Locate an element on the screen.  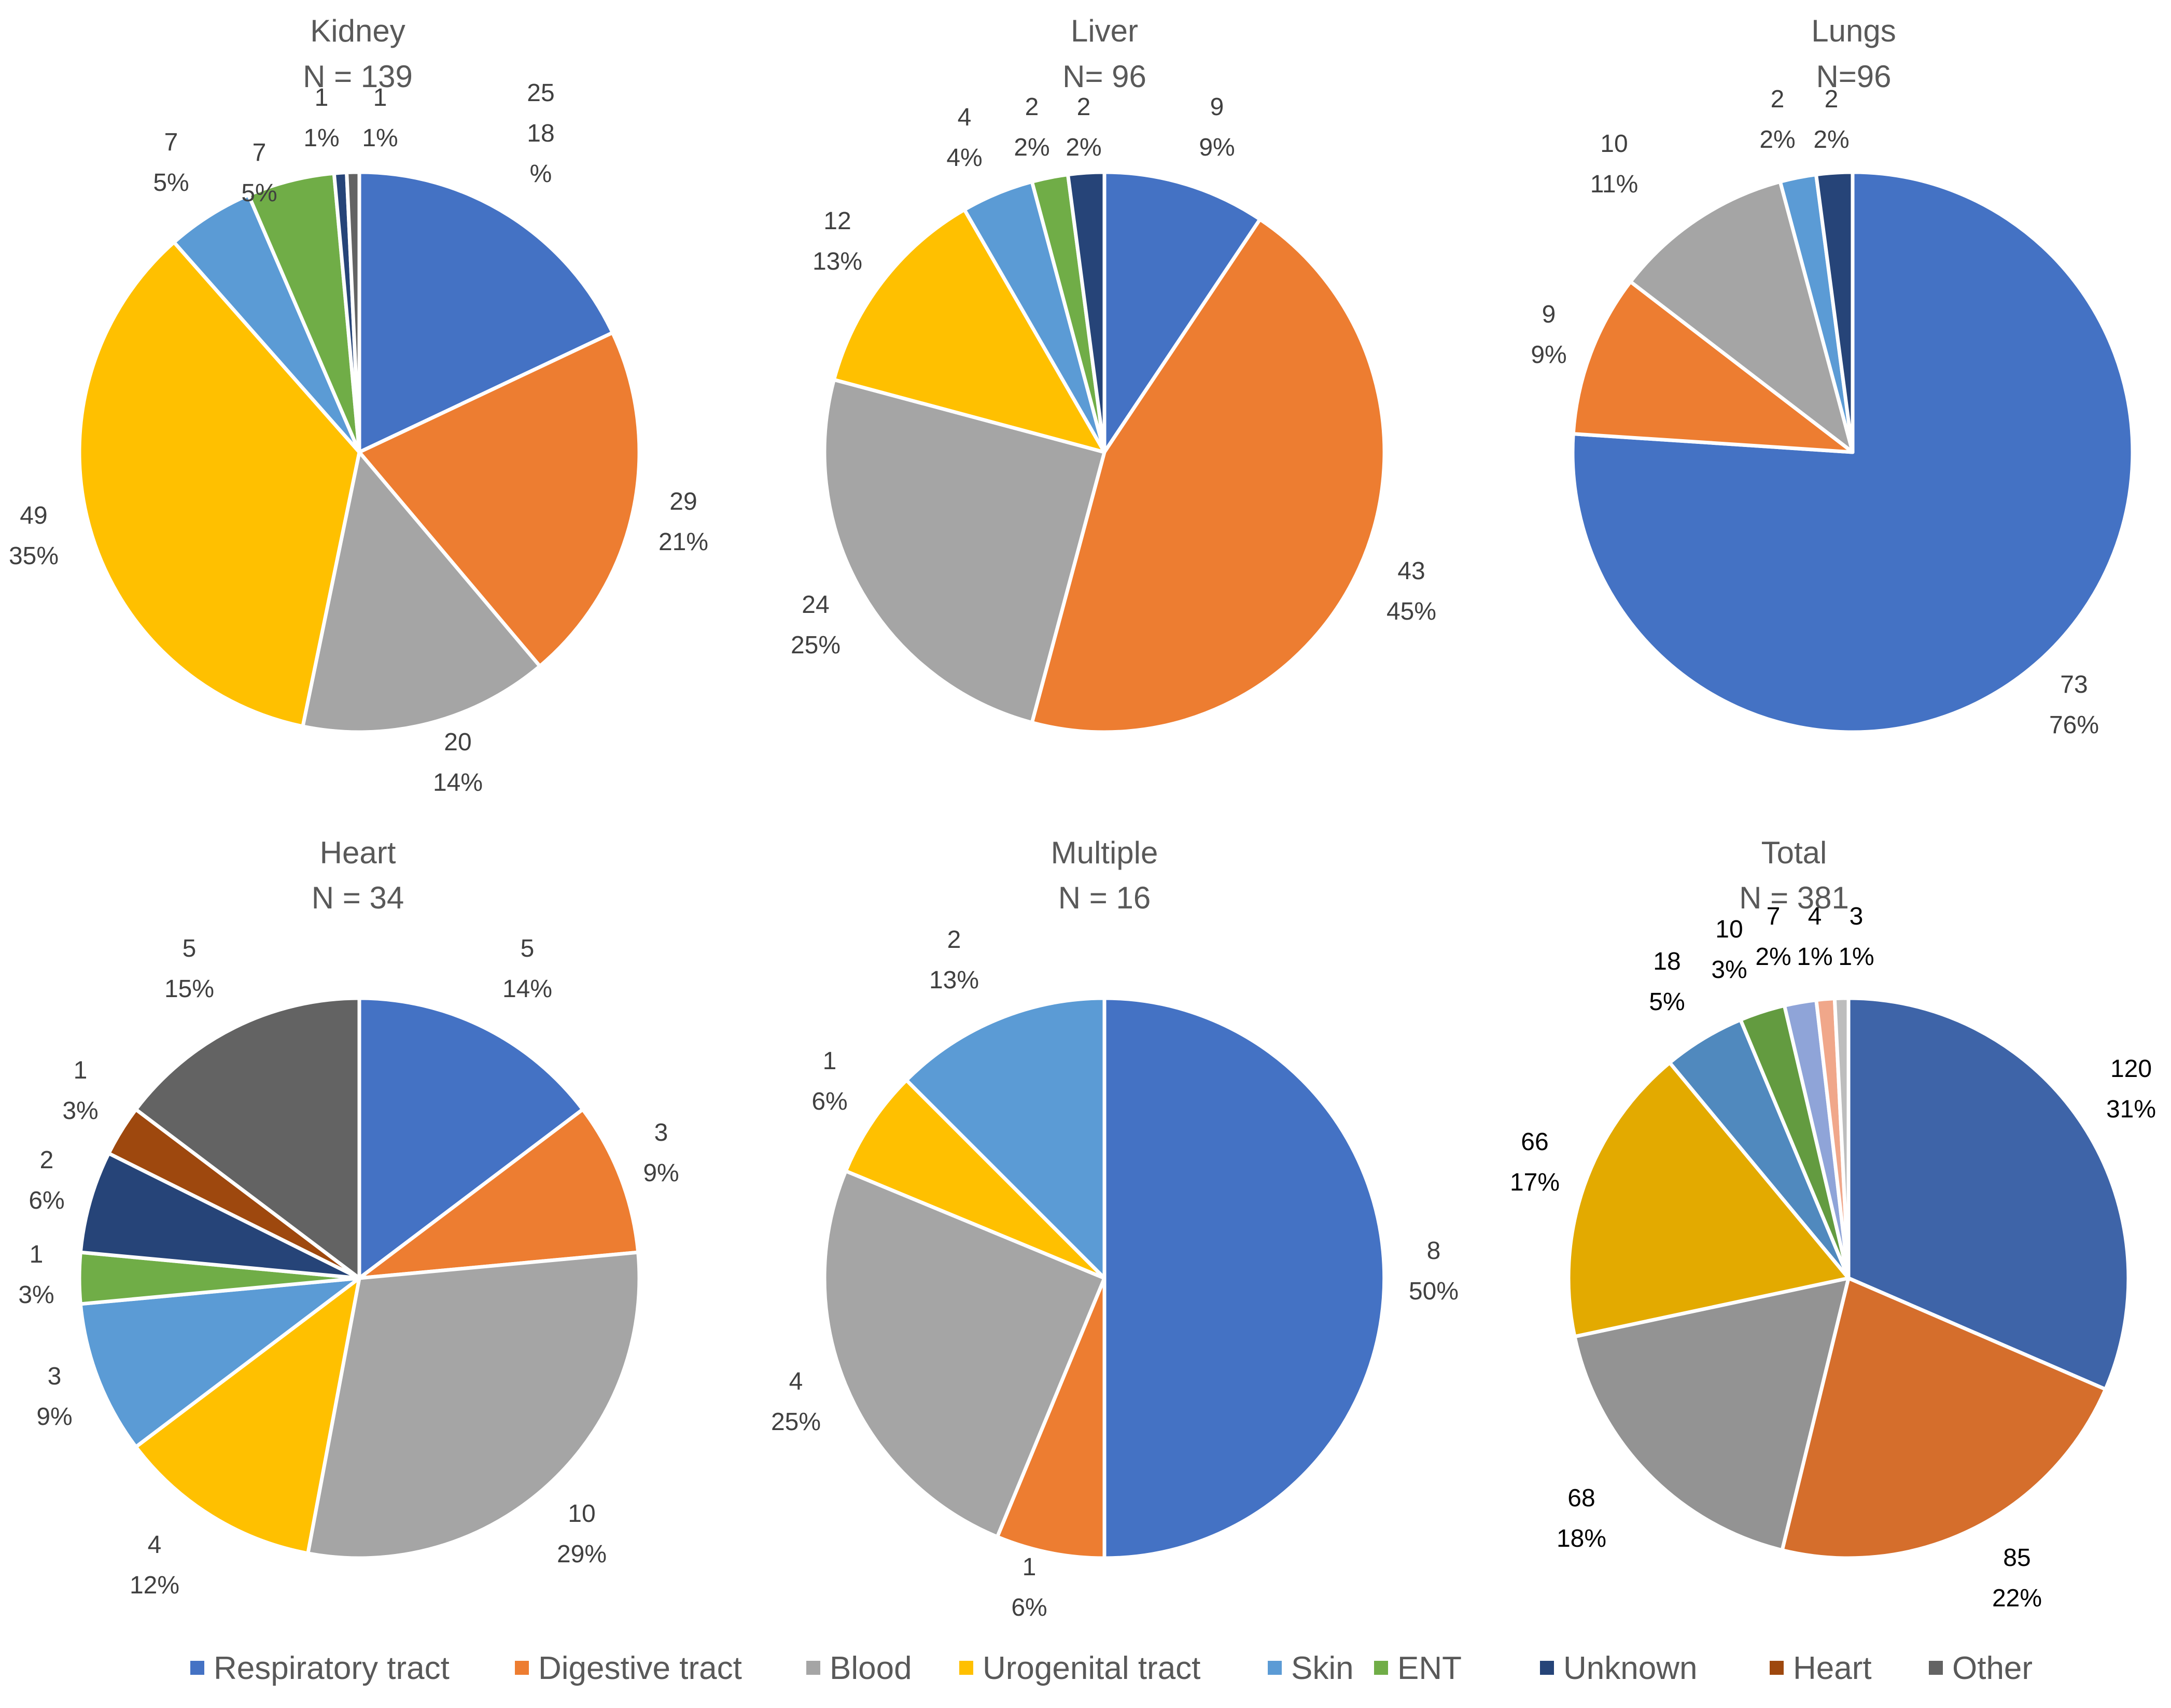
data-label-count: 3 is located at coordinates (1857, 916).